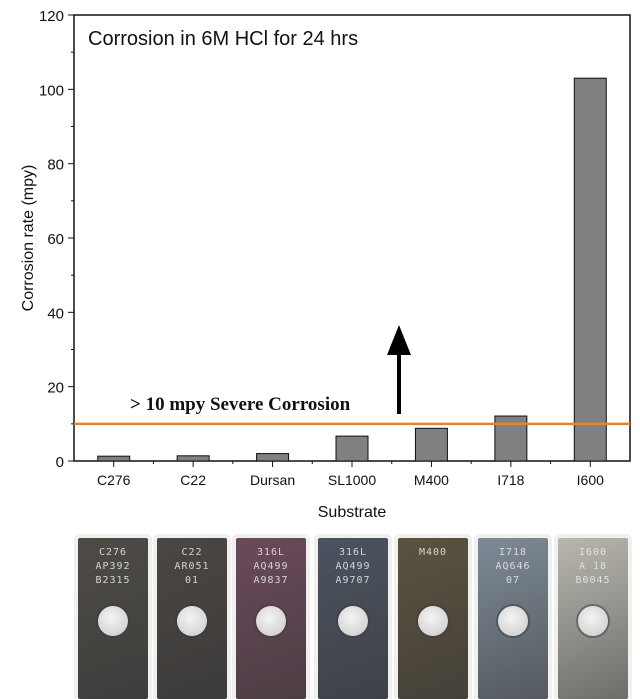 The width and height of the screenshot is (640, 699). I want to click on y-tick-label: 120, so click(51, 16).